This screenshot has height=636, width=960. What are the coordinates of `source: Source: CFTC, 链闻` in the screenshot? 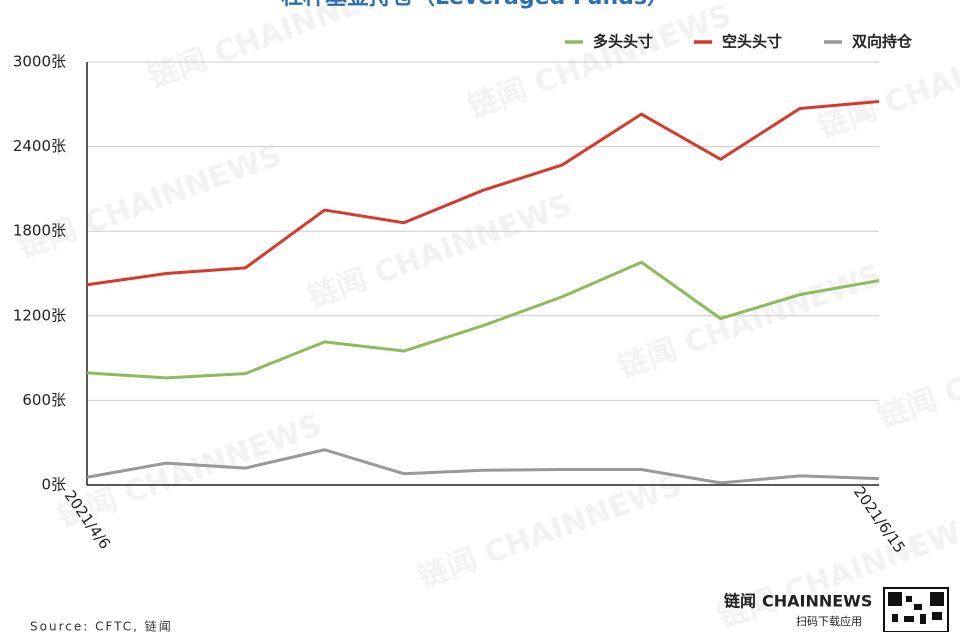 It's located at (101, 626).